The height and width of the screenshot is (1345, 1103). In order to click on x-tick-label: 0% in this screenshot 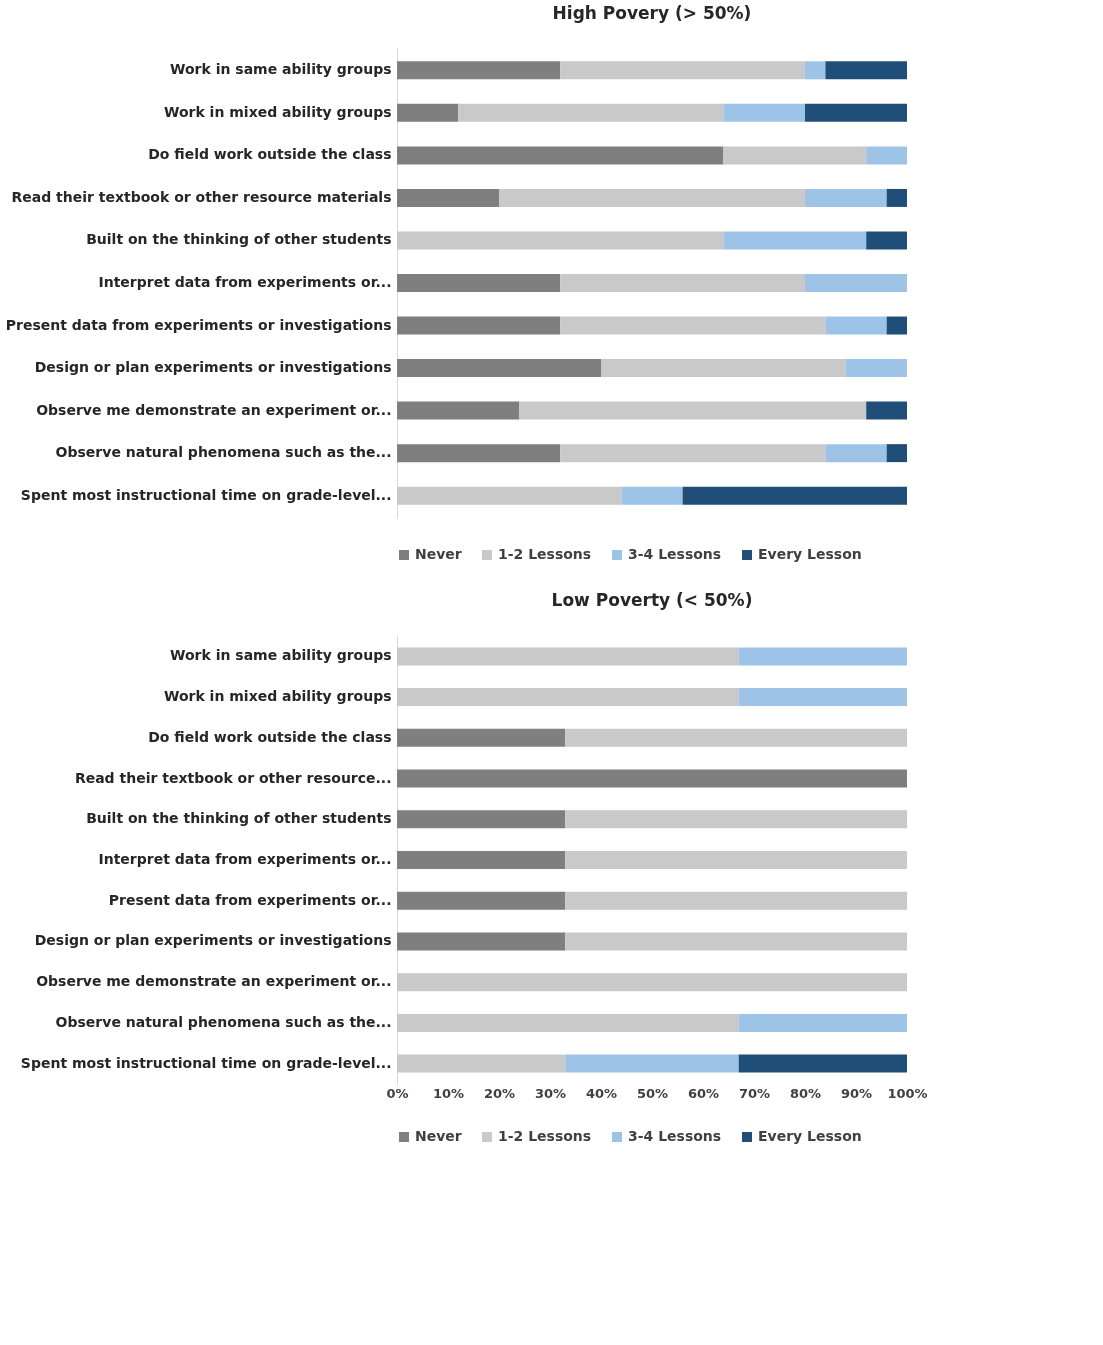, I will do `click(397, 1093)`.